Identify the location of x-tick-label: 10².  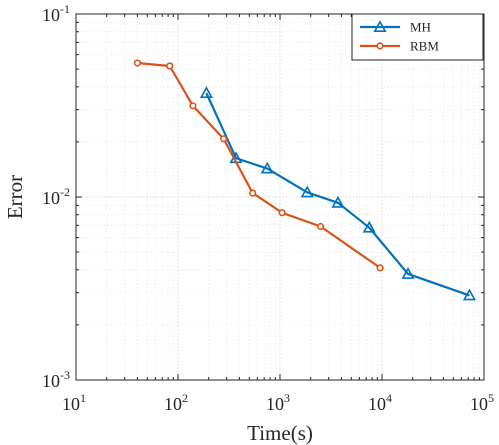
(176, 402).